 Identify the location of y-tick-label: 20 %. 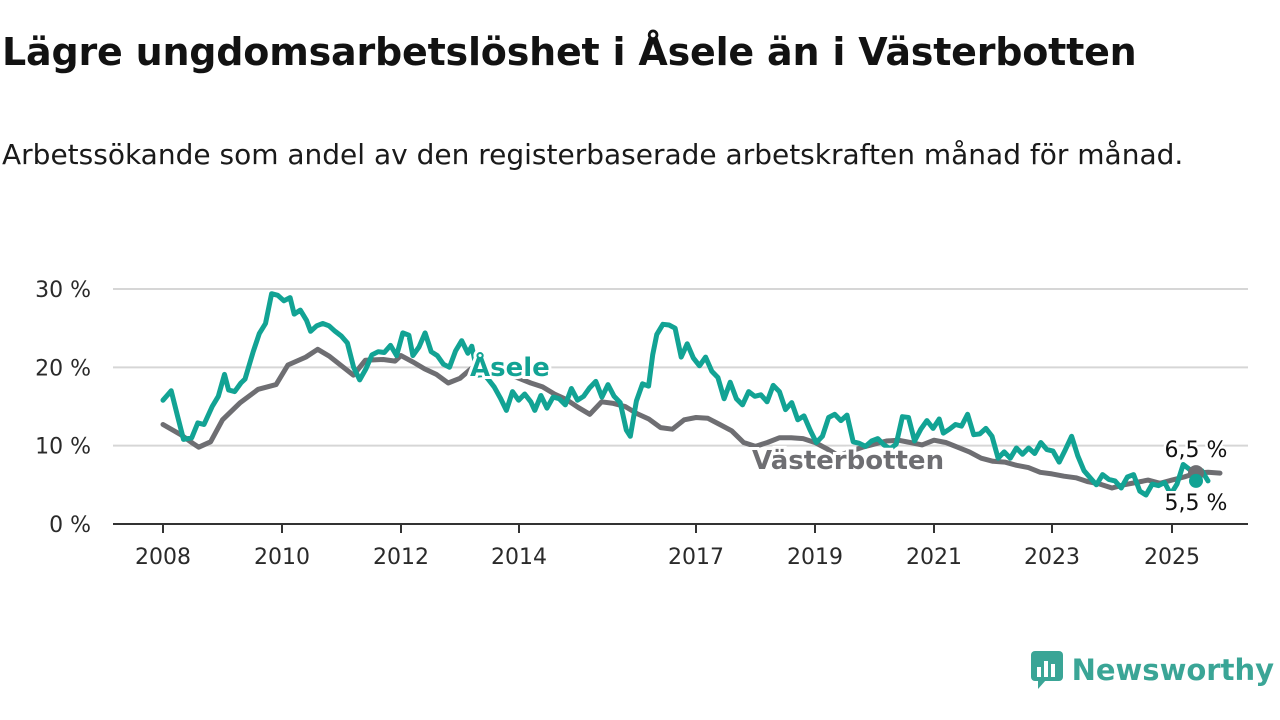
(63, 368).